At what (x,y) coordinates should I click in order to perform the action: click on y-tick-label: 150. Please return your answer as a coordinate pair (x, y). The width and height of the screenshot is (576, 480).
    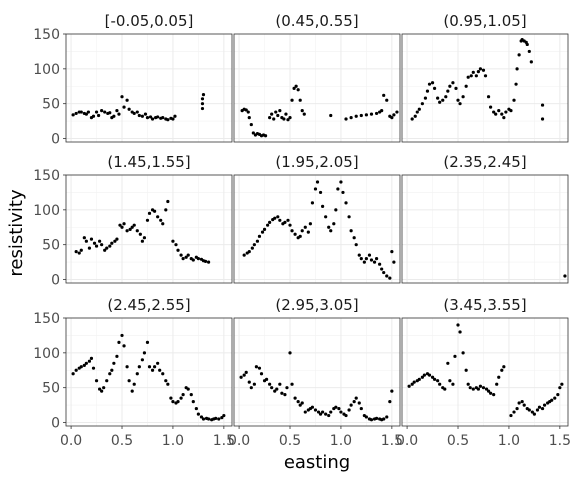
    Looking at the image, I should click on (46, 176).